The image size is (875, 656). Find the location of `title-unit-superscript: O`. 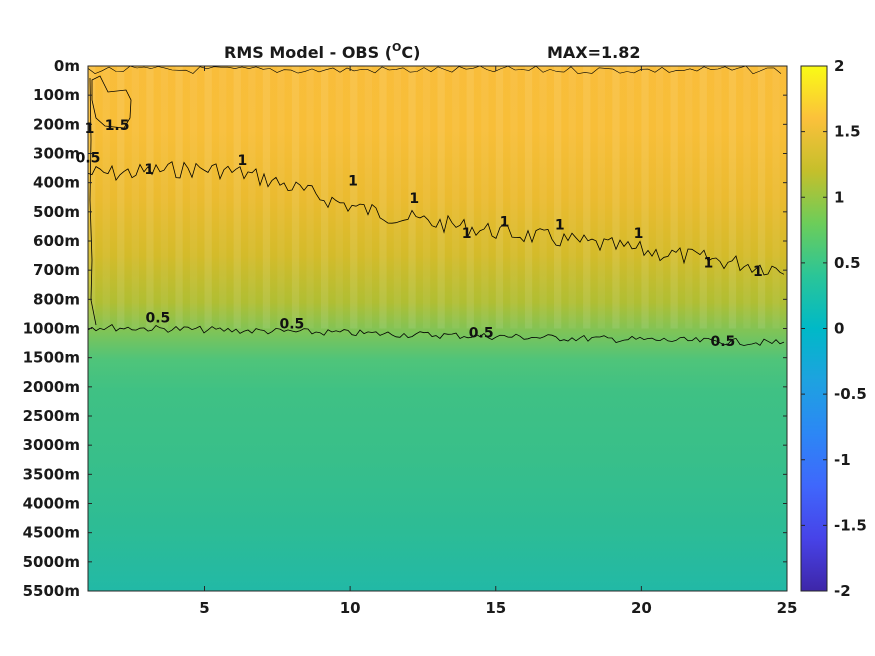

title-unit-superscript: O is located at coordinates (396, 47).